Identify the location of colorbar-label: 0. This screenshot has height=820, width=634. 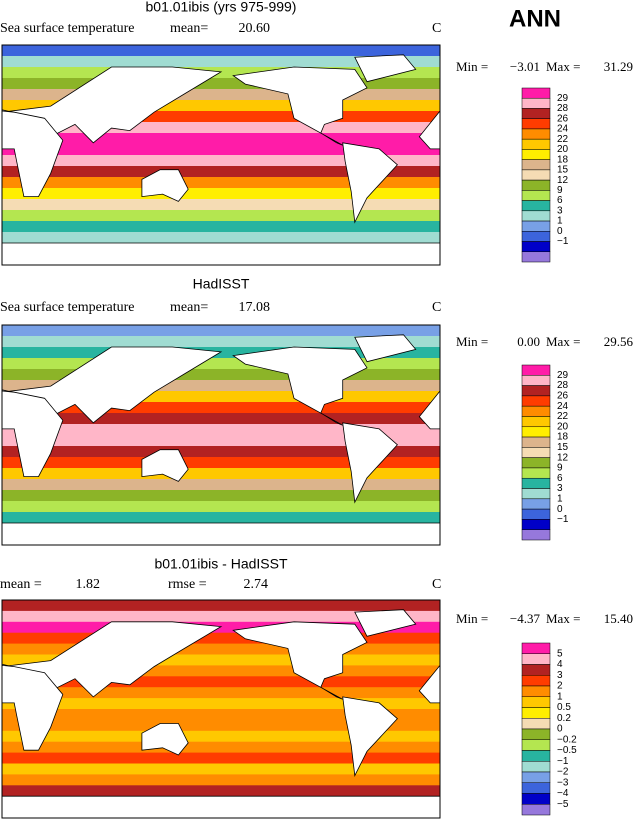
(560, 729).